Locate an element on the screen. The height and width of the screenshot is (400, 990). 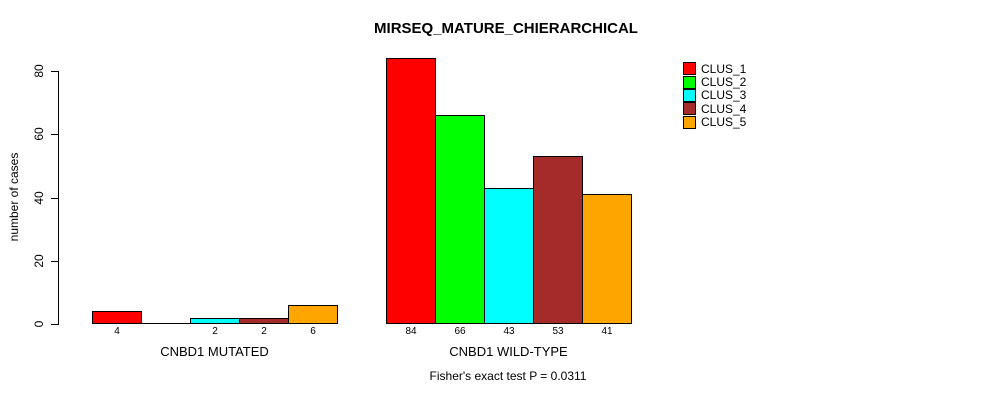
legend-item-label: CLUS_2 is located at coordinates (724, 82).